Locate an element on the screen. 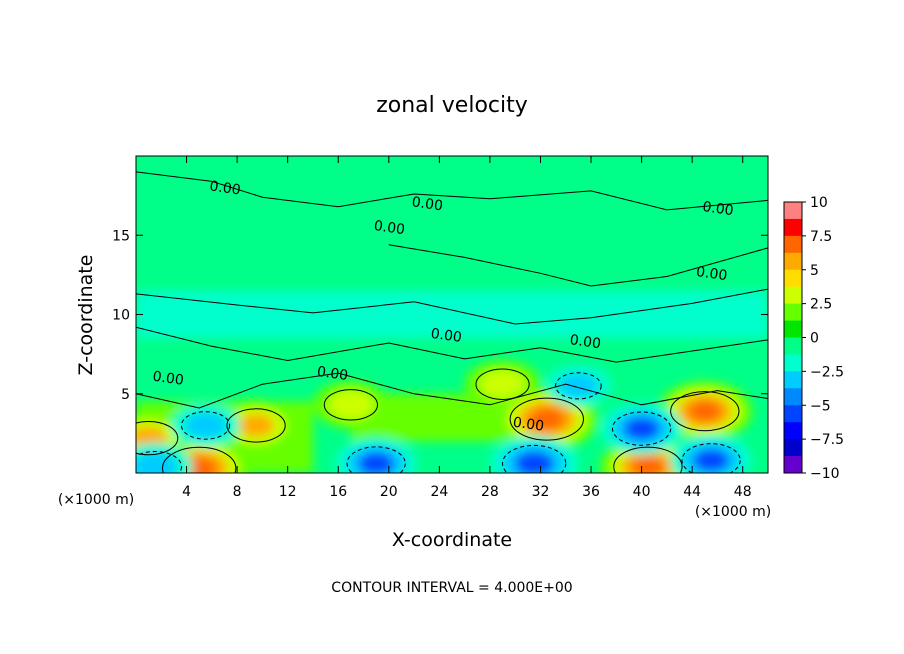 The height and width of the screenshot is (654, 904). colorbar-tick-label: 5 is located at coordinates (814, 271).